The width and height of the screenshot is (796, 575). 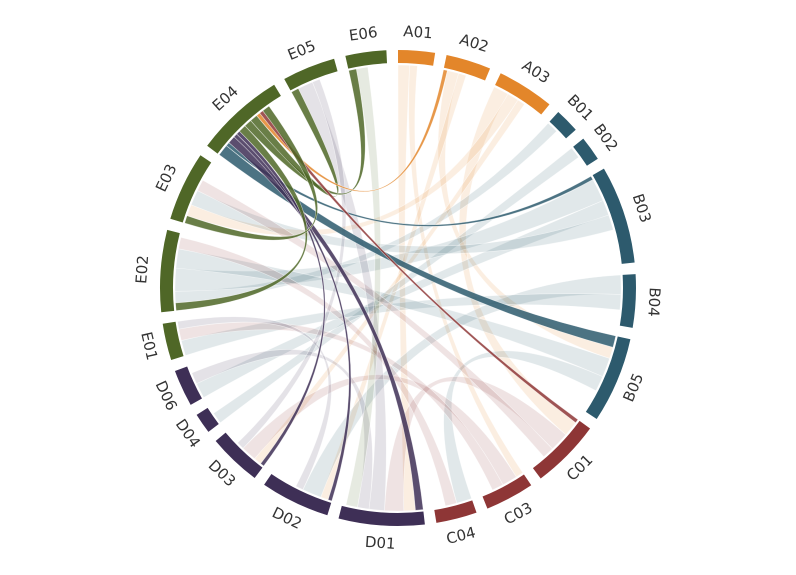 What do you see at coordinates (418, 32) in the screenshot?
I see `group-label: A01` at bounding box center [418, 32].